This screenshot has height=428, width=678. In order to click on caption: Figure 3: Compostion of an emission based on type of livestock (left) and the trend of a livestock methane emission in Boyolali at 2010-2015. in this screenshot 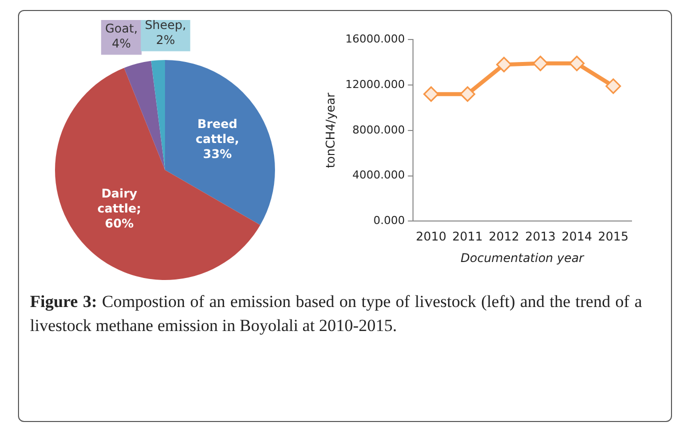, I will do `click(336, 314)`.